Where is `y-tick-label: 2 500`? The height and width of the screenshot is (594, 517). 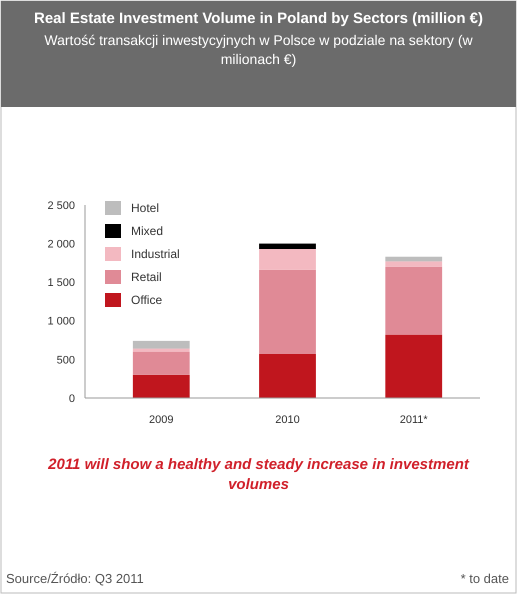 y-tick-label: 2 500 is located at coordinates (61, 206).